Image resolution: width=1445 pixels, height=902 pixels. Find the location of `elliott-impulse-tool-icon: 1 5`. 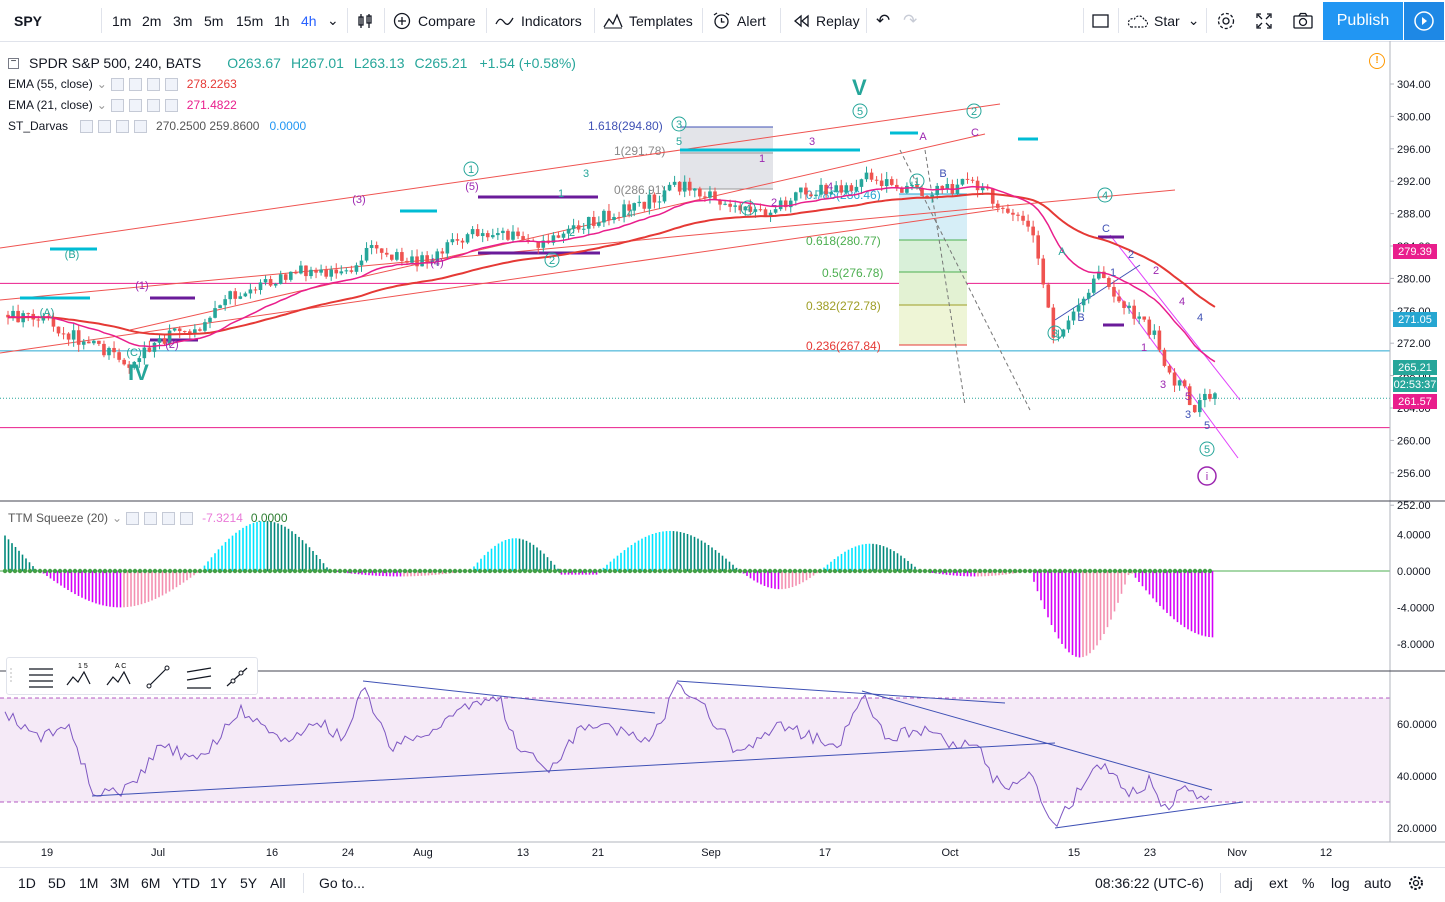

elliott-impulse-tool-icon: 1 5 is located at coordinates (78, 674).